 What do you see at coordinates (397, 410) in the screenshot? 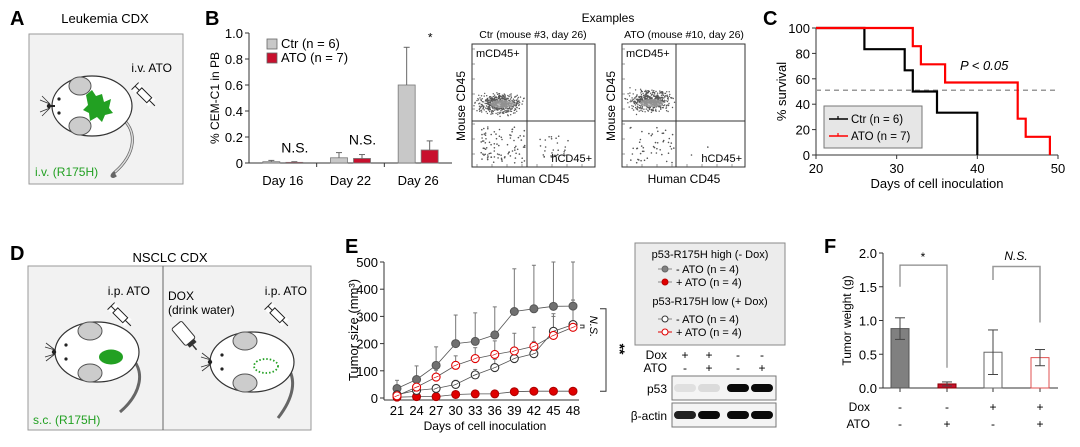
I see `x-tick-label: 21` at bounding box center [397, 410].